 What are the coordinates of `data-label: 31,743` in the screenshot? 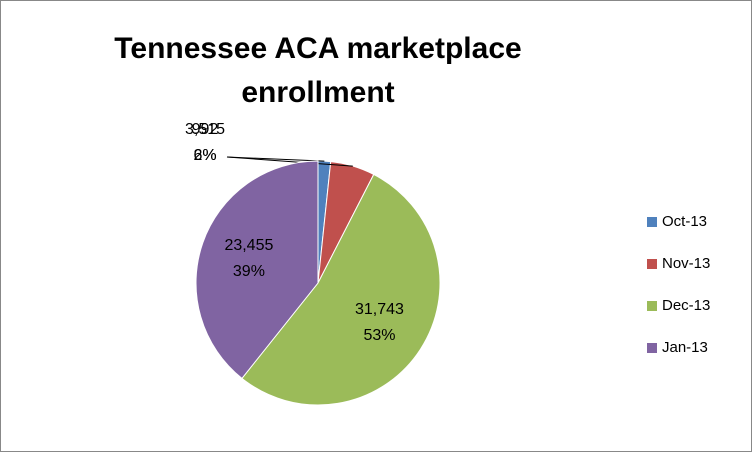 It's located at (379, 309).